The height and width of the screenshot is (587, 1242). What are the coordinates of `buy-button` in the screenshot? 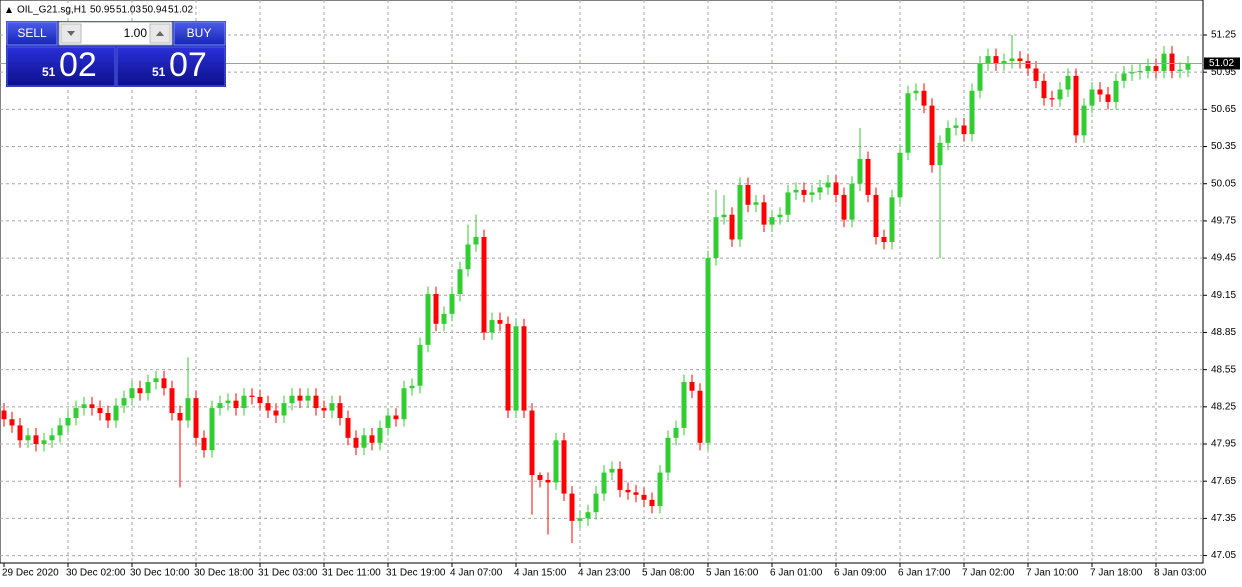 It's located at (199, 33).